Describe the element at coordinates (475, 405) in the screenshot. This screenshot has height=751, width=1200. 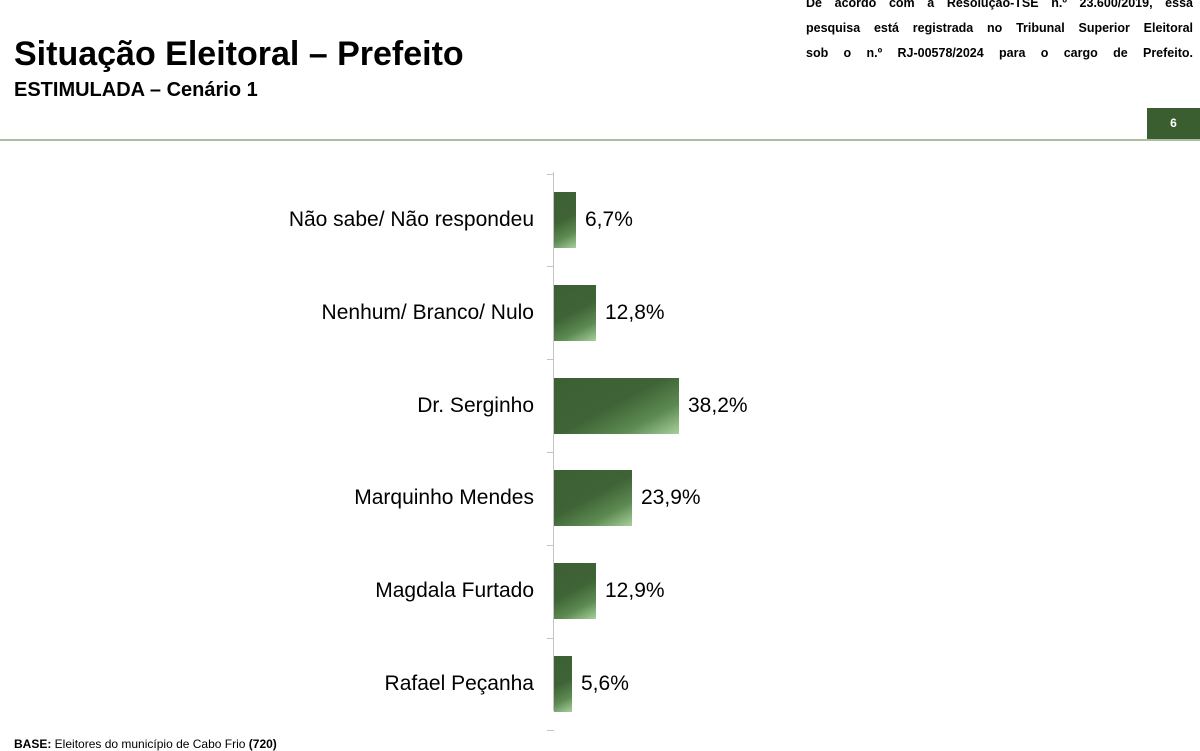
I see `category-label: Dr. Serginho` at that location.